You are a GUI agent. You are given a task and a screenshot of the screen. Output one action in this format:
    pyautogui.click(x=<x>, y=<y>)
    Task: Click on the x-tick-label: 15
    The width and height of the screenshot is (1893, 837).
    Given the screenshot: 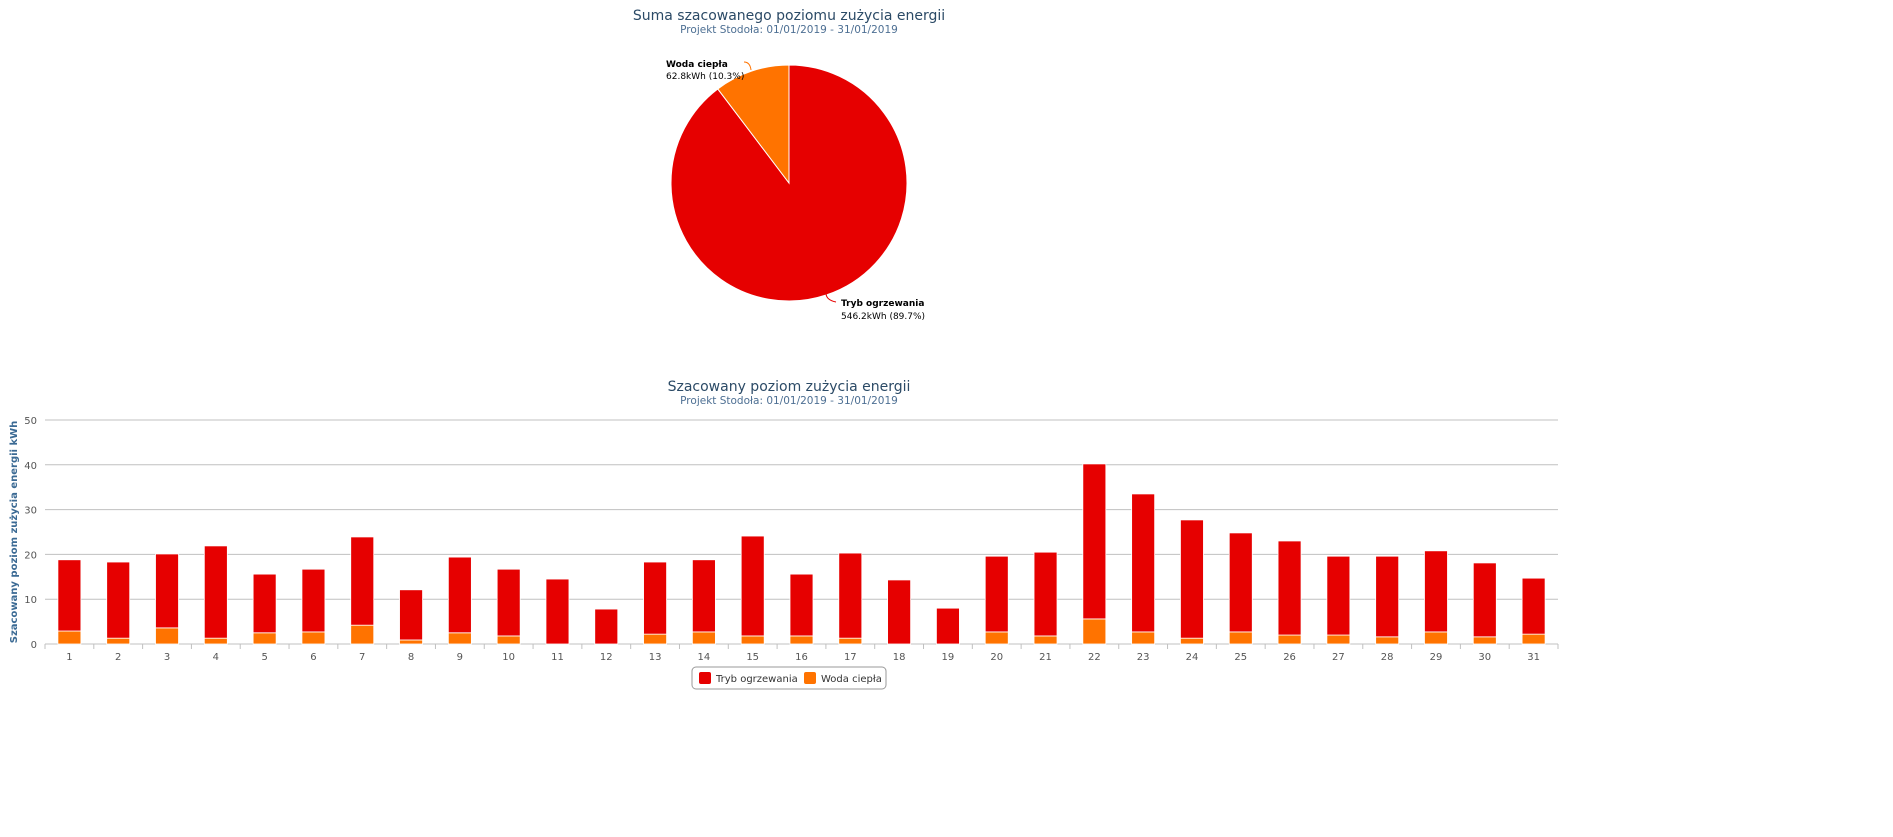 What is the action you would take?
    pyautogui.click(x=752, y=657)
    